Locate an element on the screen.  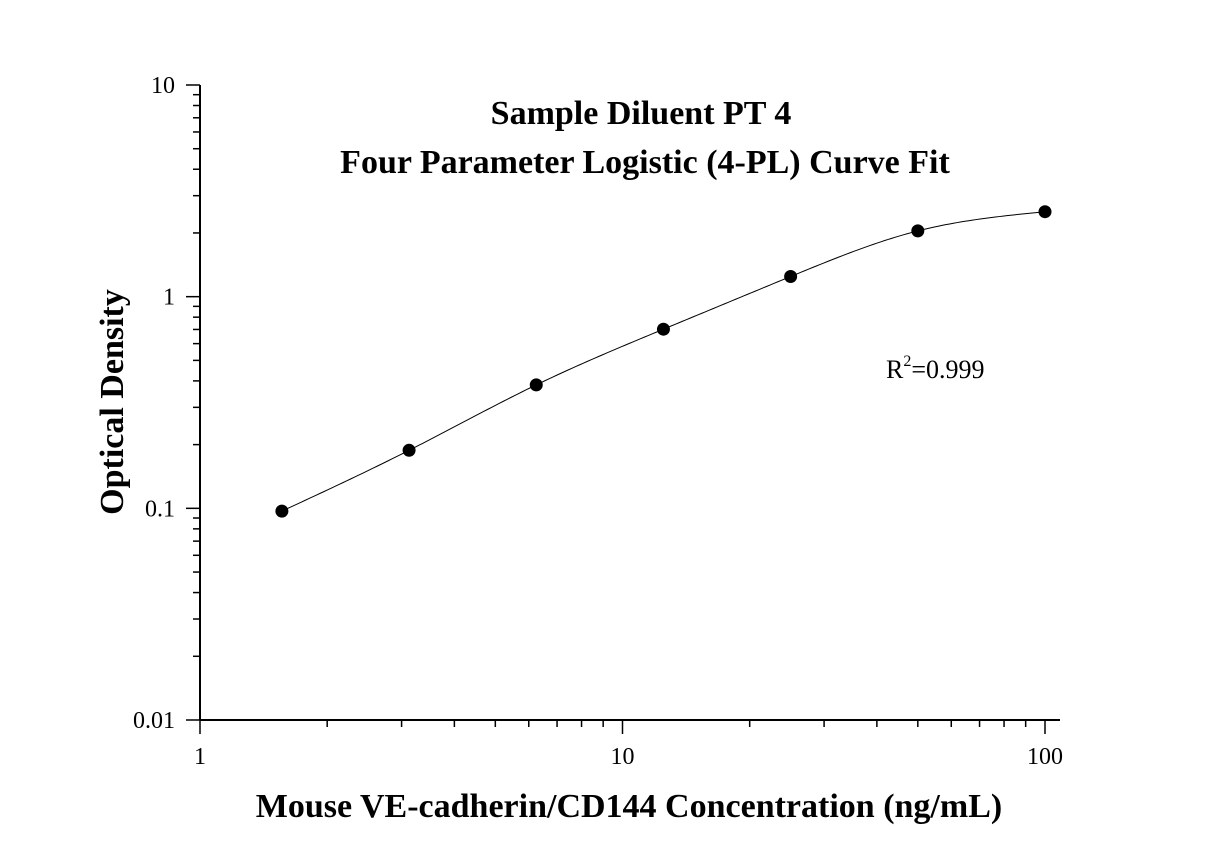
y-tick-label: 1 is located at coordinates (169, 298).